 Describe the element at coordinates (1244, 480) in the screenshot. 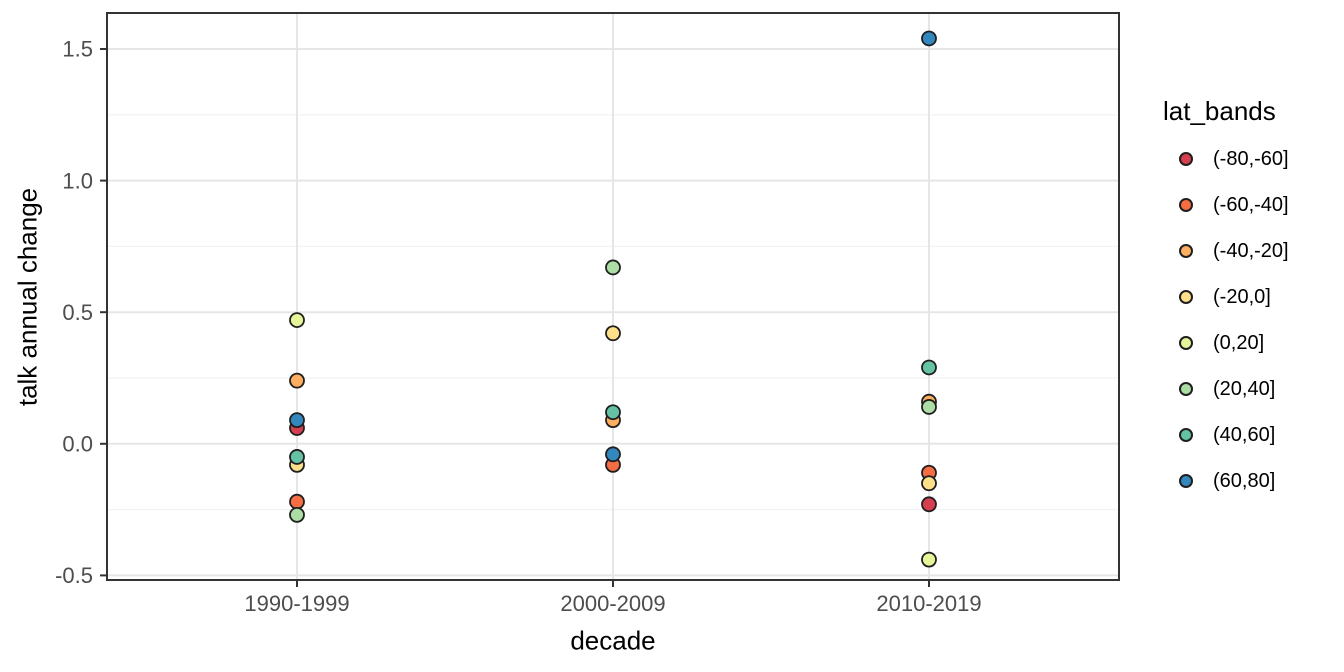

I see `legend-item-label: (60,80]` at that location.